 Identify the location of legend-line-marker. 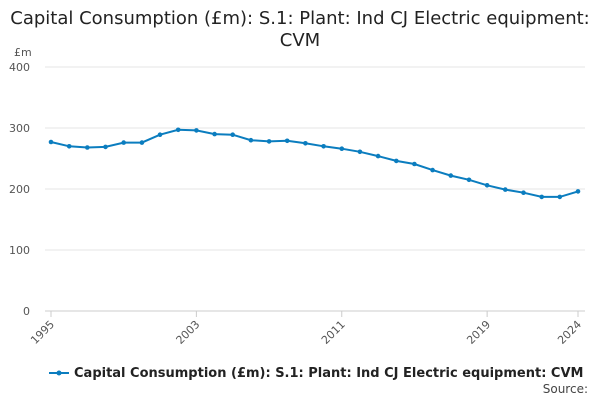
(59, 373).